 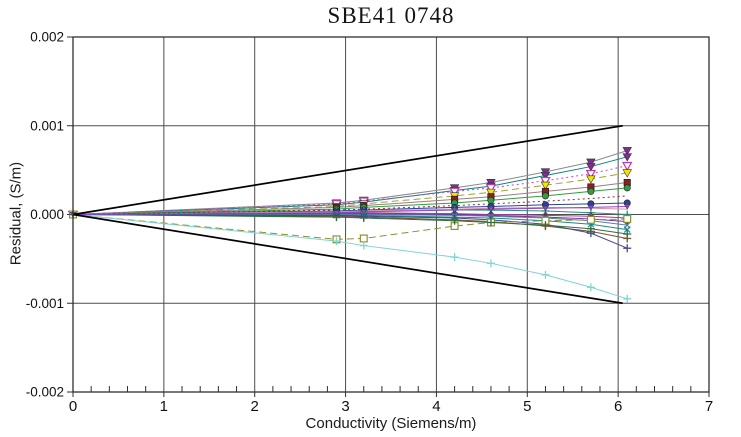 I want to click on x-axis-label: Conductivity (Siemens/m), so click(x=391, y=423).